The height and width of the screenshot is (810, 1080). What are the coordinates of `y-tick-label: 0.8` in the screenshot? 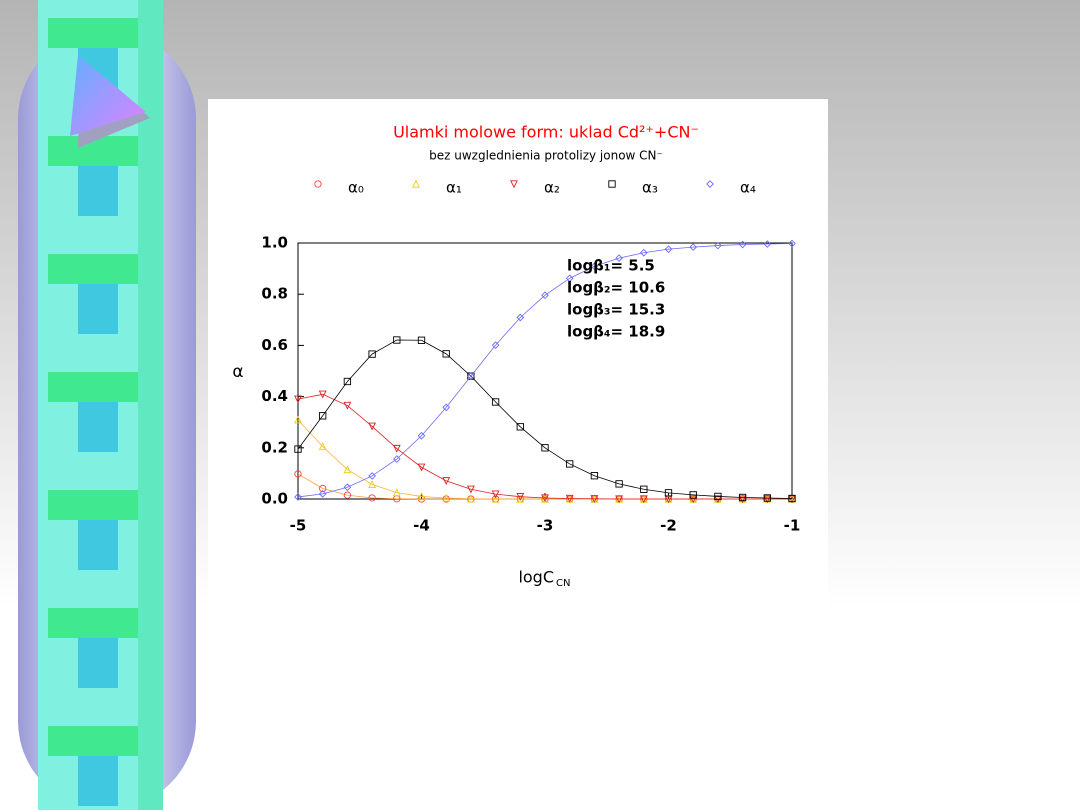 It's located at (274, 294).